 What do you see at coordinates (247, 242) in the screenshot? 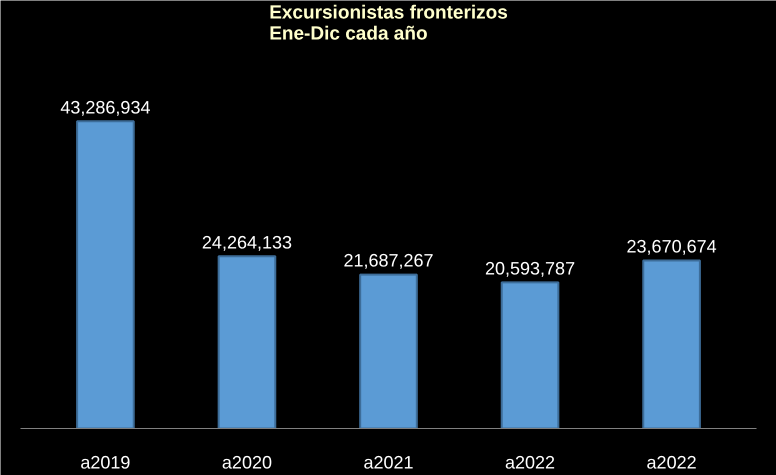
I see `data-label: 24,264,133` at bounding box center [247, 242].